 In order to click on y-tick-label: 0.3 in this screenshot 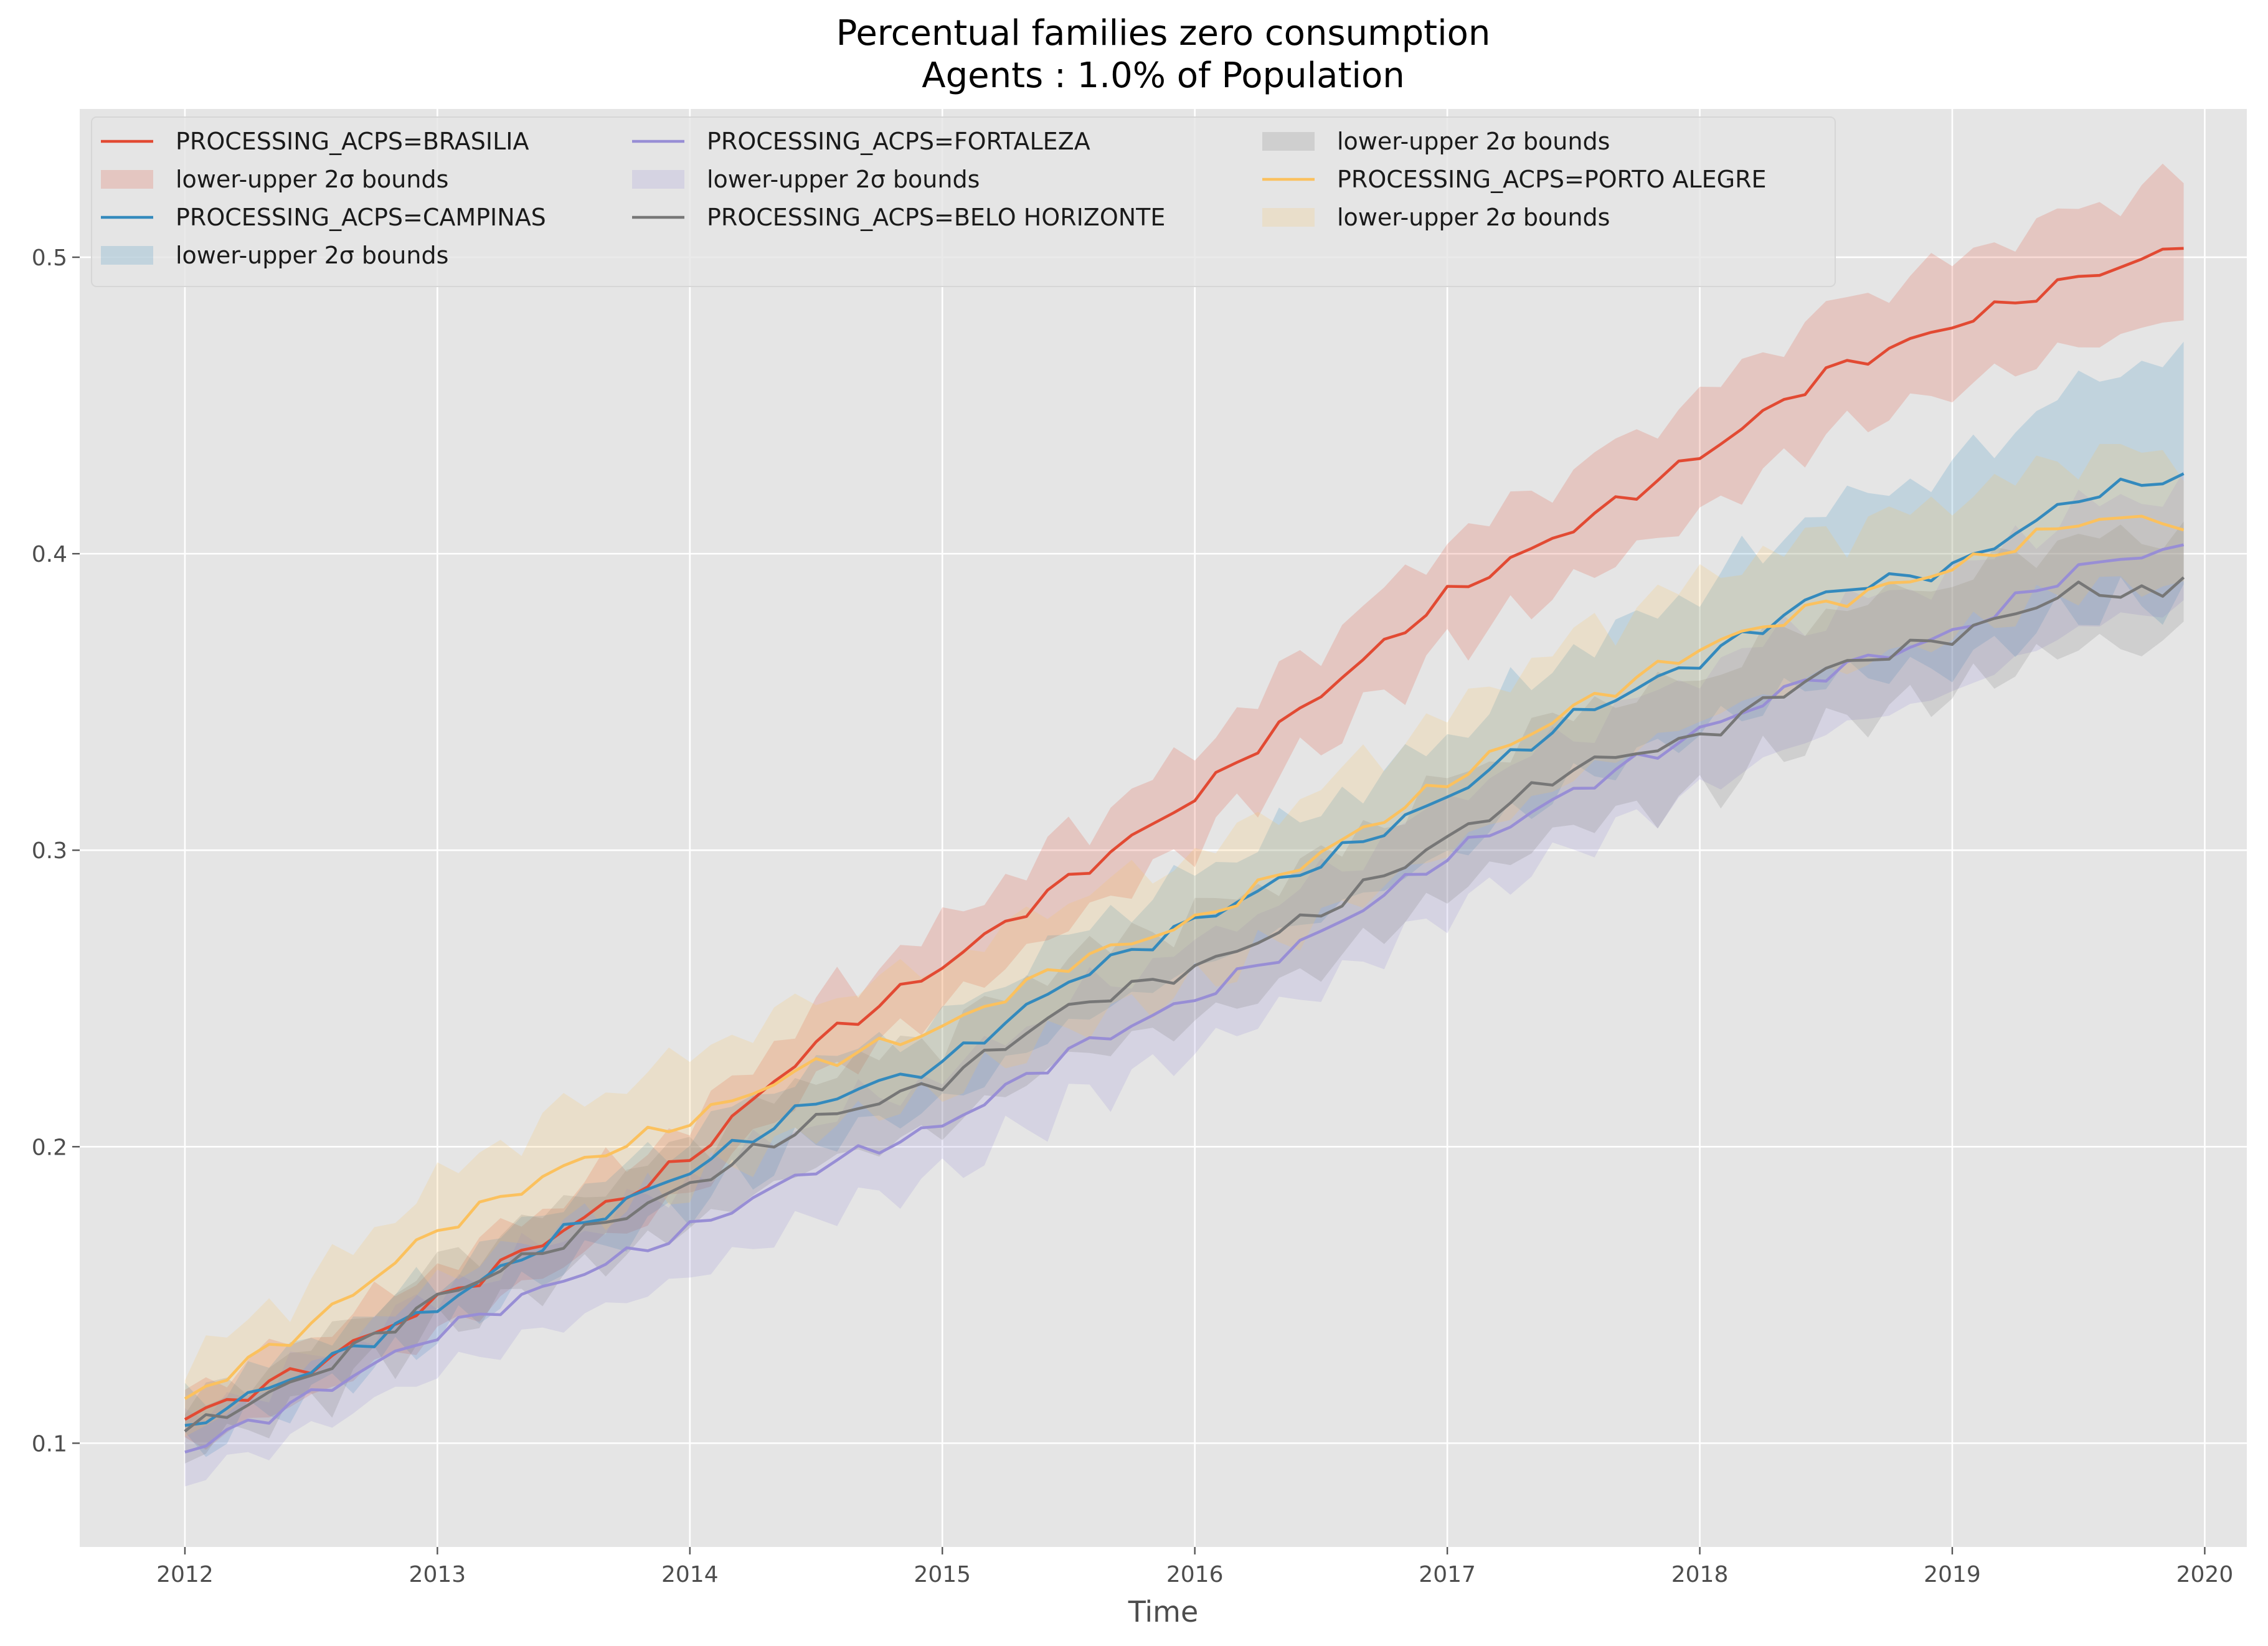, I will do `click(49, 851)`.